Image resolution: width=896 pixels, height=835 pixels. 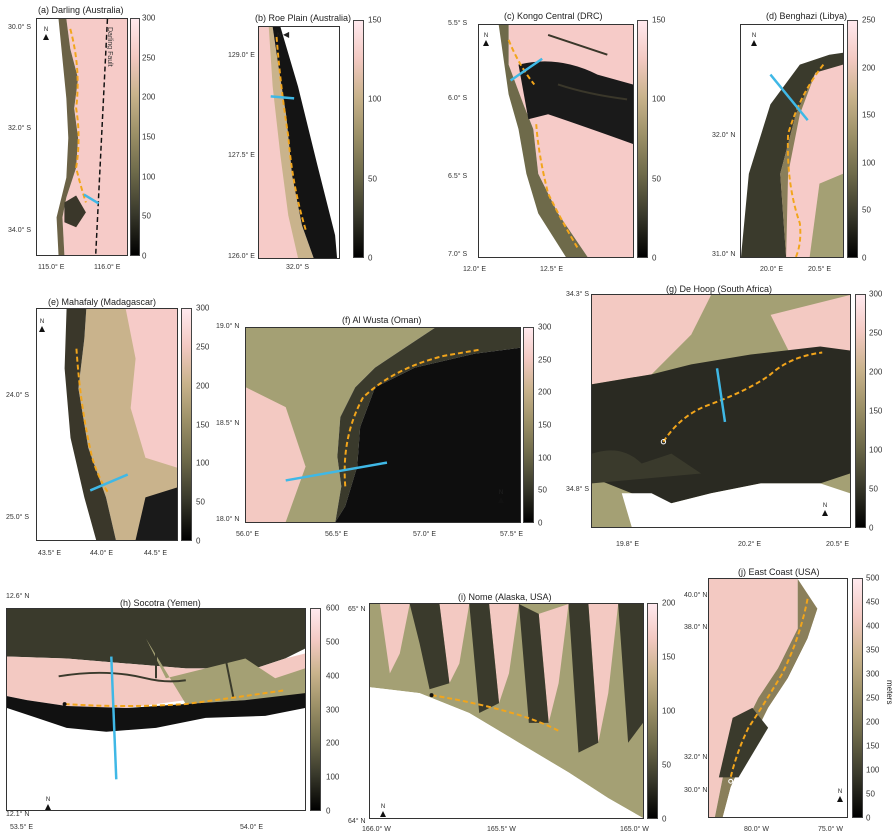 I want to click on x-tick: 165.0° W, so click(x=634, y=829).